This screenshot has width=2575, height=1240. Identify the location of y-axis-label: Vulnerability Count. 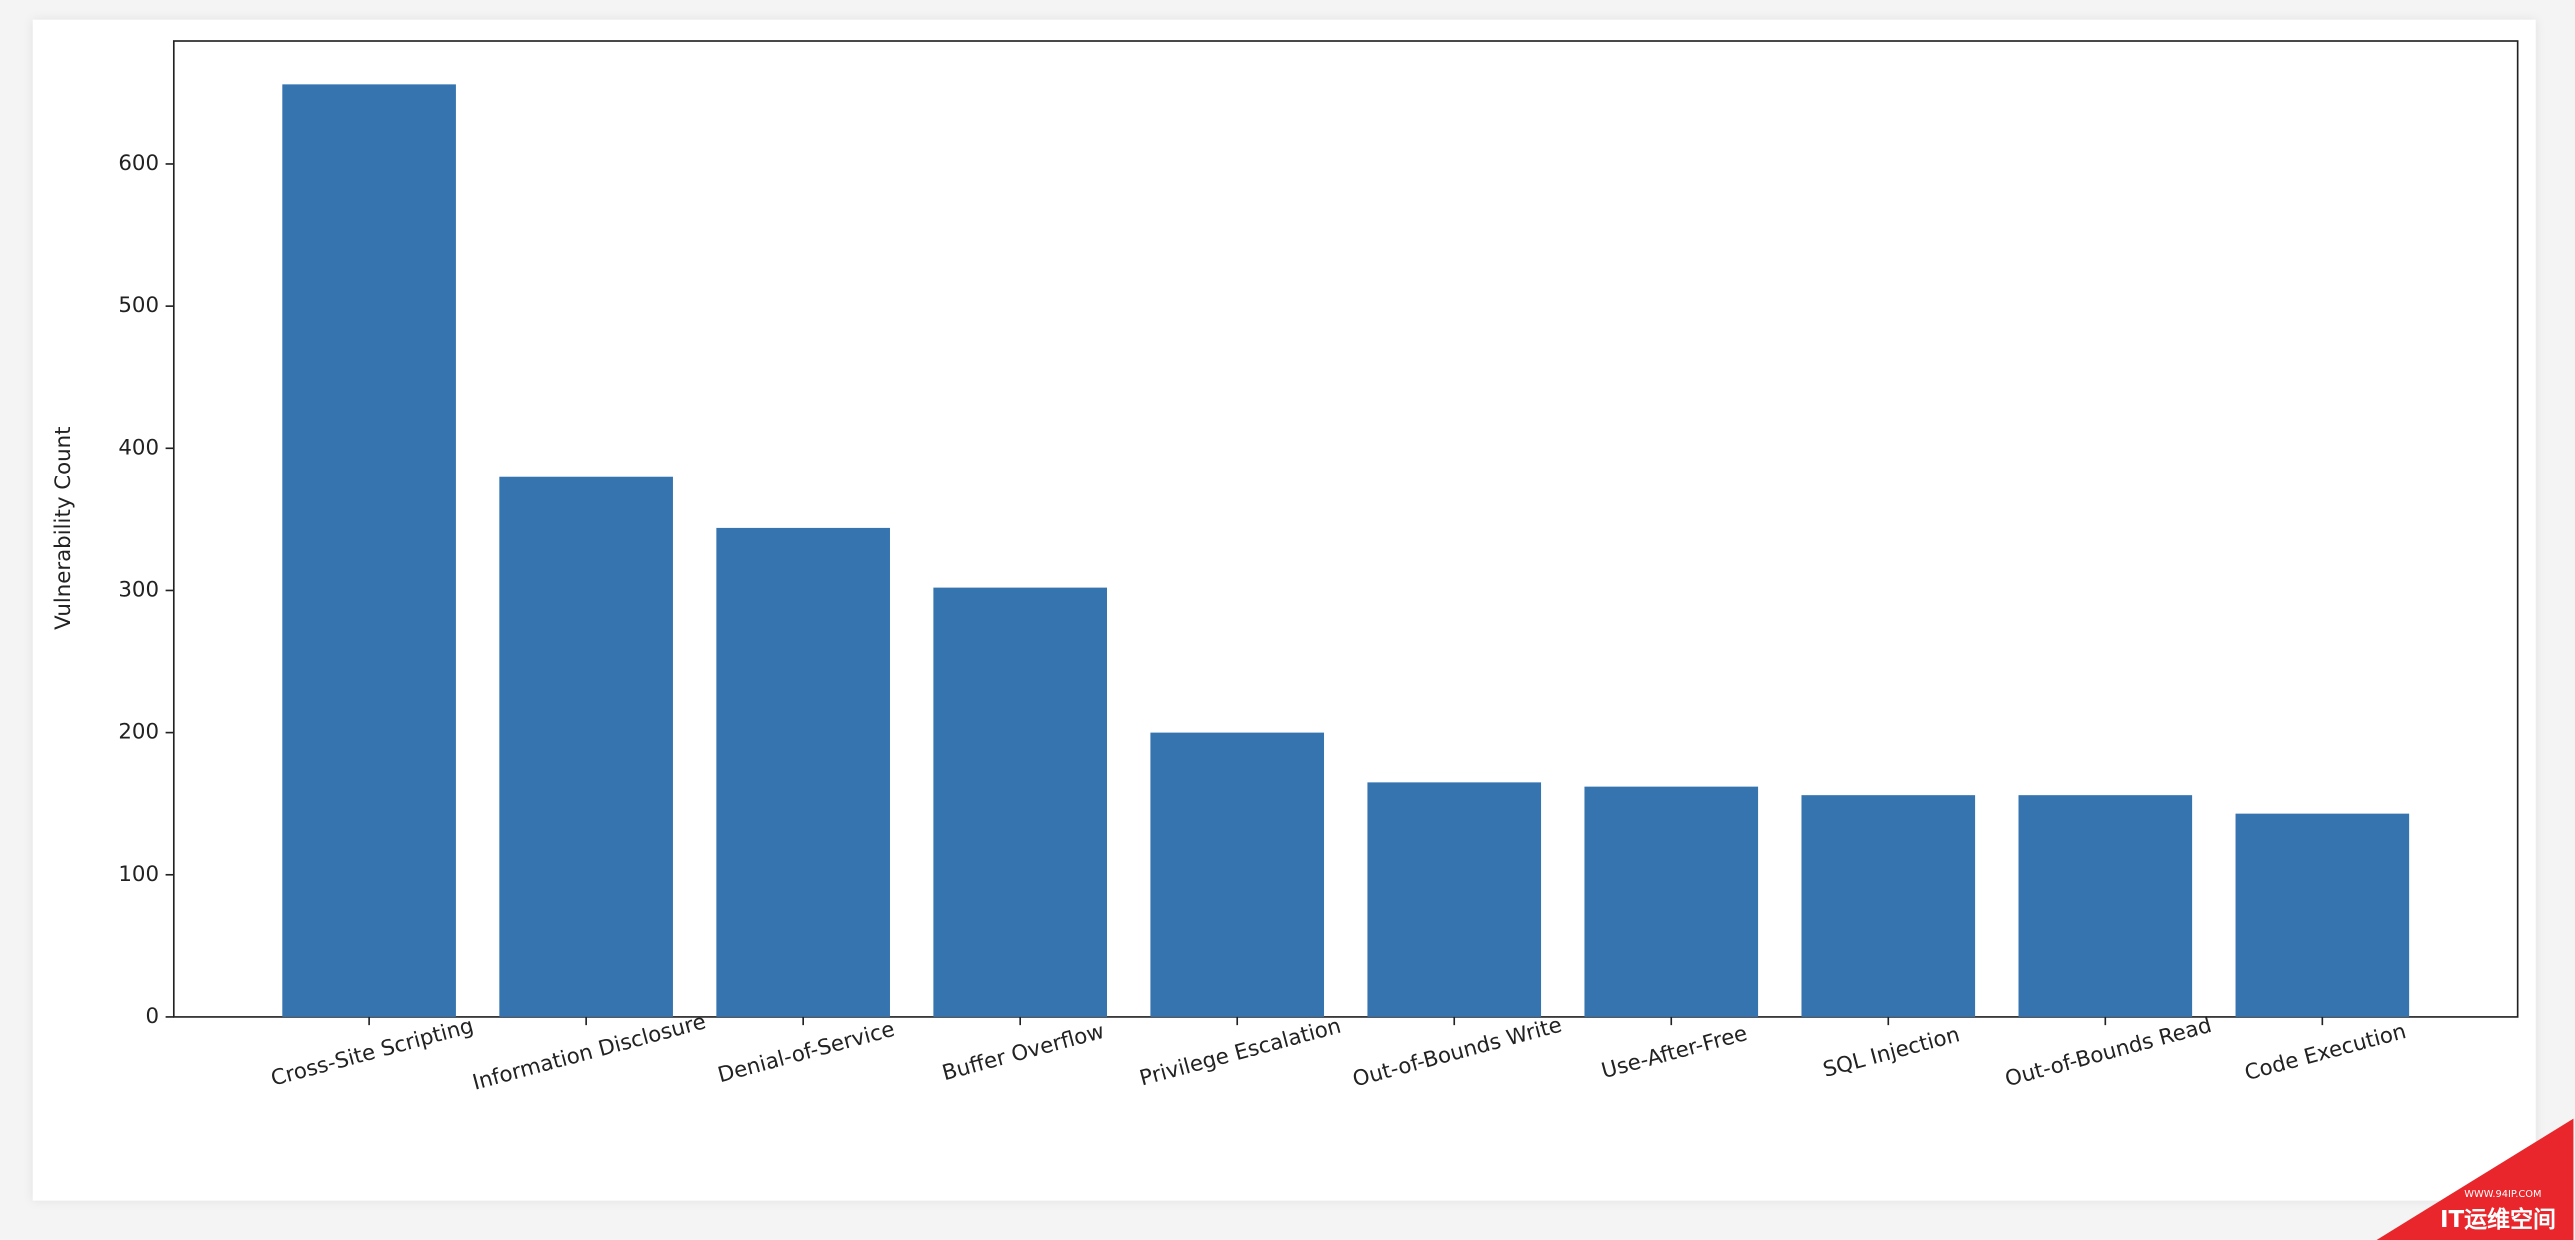
(63, 527).